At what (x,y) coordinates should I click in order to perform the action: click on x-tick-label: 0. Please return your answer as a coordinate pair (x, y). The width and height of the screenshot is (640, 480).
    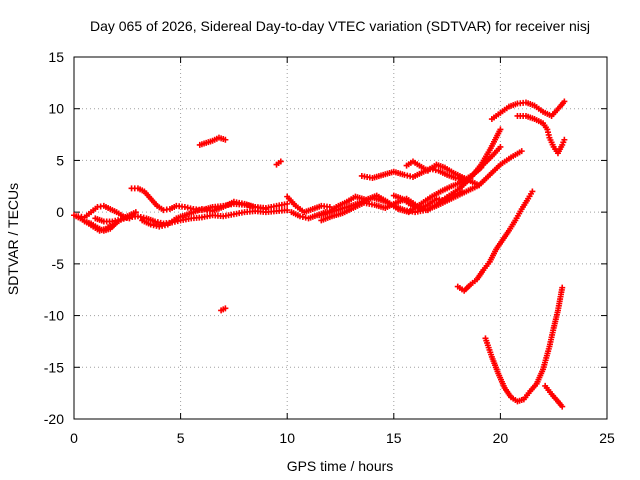
    Looking at the image, I should click on (74, 438).